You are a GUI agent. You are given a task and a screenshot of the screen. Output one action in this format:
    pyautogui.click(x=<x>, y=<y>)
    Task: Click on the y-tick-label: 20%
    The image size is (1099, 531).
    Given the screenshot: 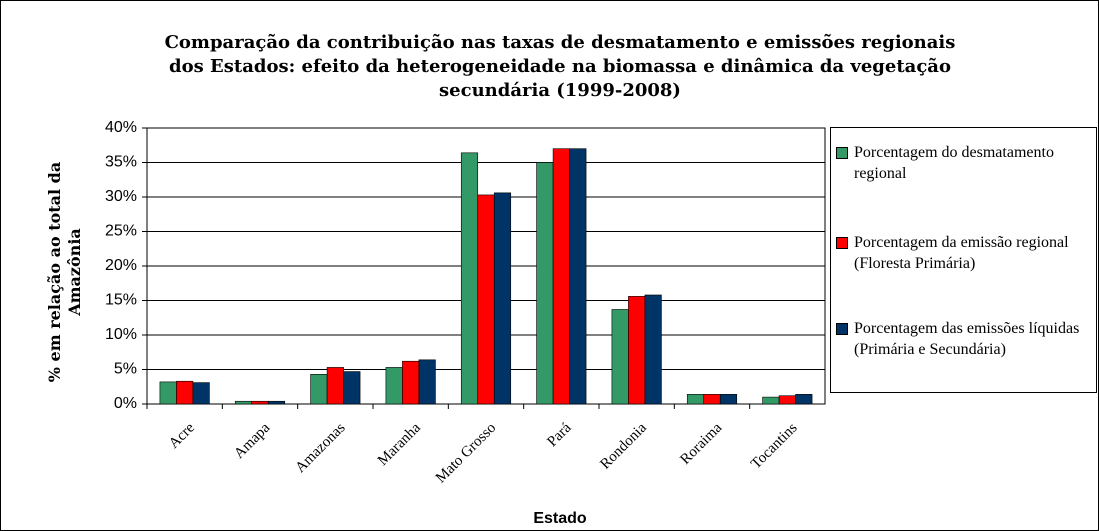 What is the action you would take?
    pyautogui.click(x=121, y=265)
    